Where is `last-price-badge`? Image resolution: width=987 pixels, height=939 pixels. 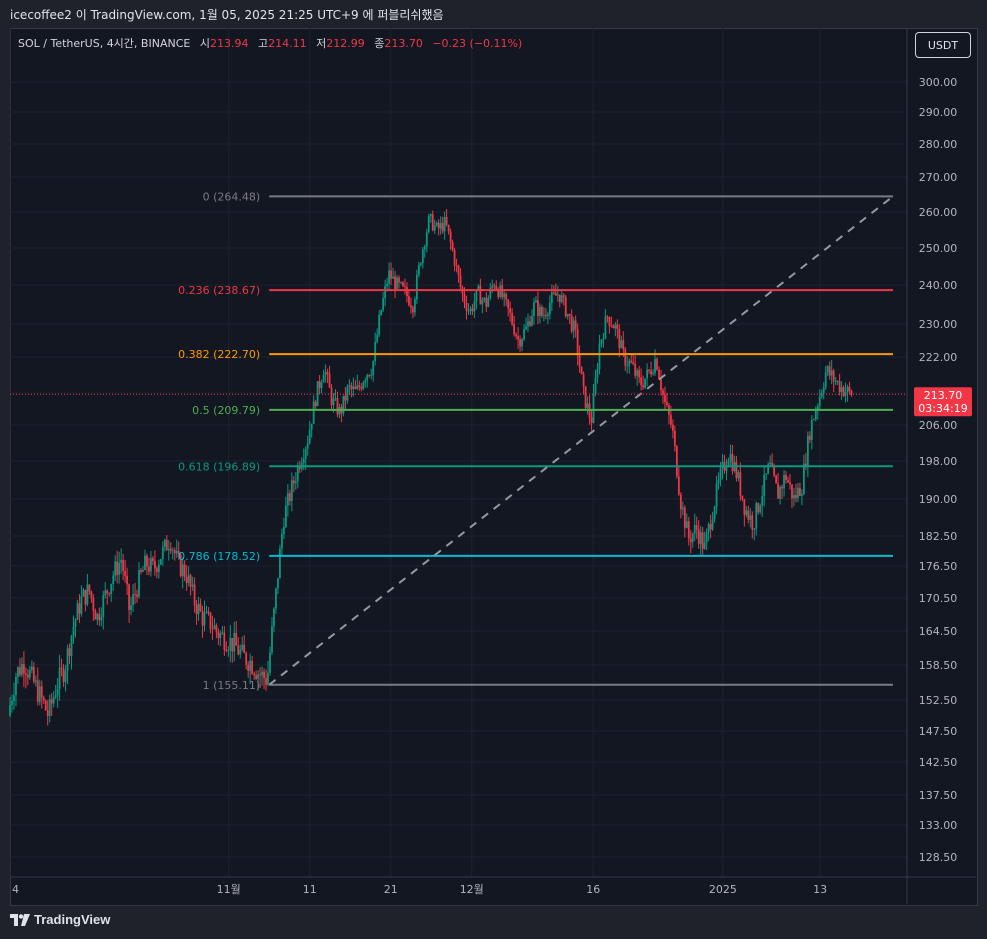
last-price-badge is located at coordinates (943, 402).